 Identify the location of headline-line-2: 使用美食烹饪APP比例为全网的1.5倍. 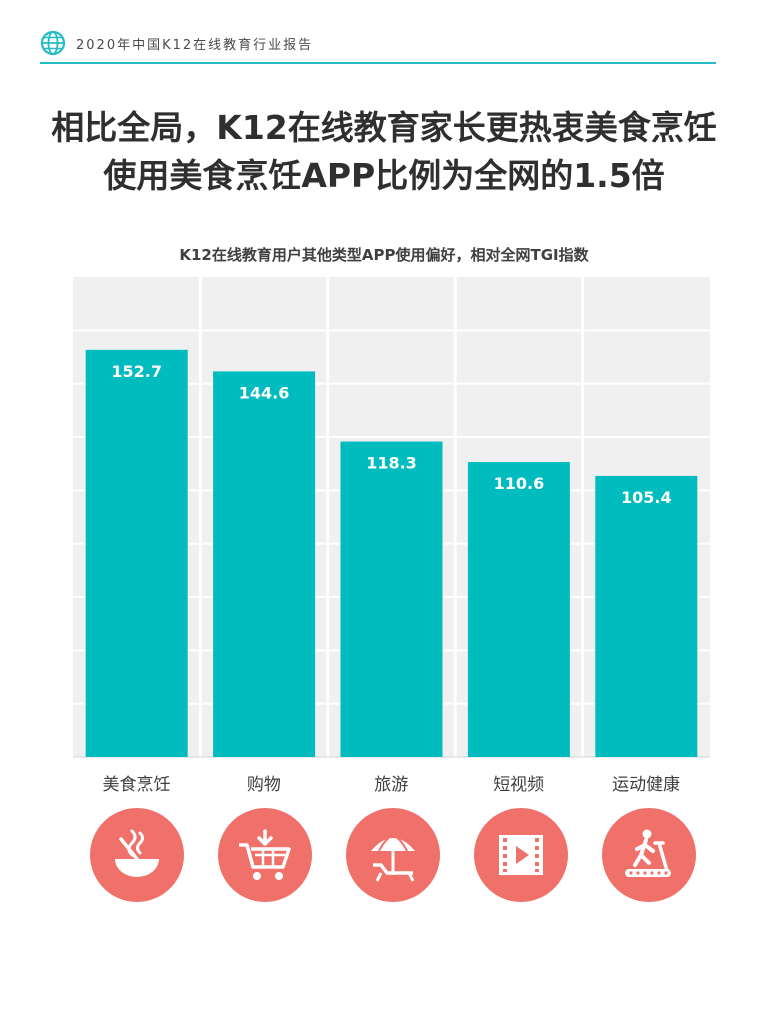
(384, 175).